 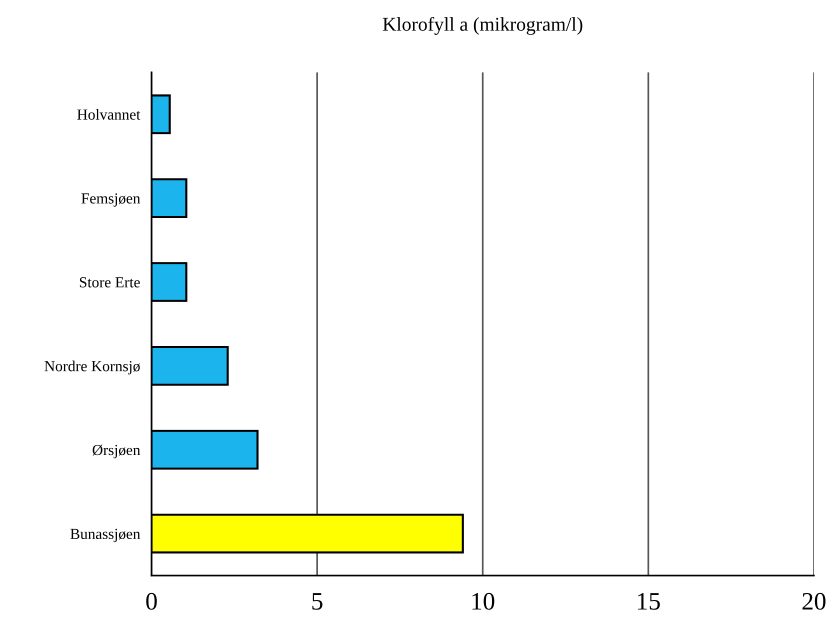 I want to click on y-tick-label: Holvannet, so click(x=108, y=114).